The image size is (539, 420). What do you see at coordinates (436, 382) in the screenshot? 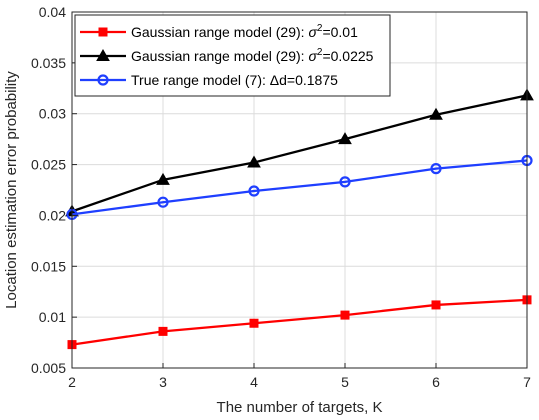
I see `x-tick-label: 6` at bounding box center [436, 382].